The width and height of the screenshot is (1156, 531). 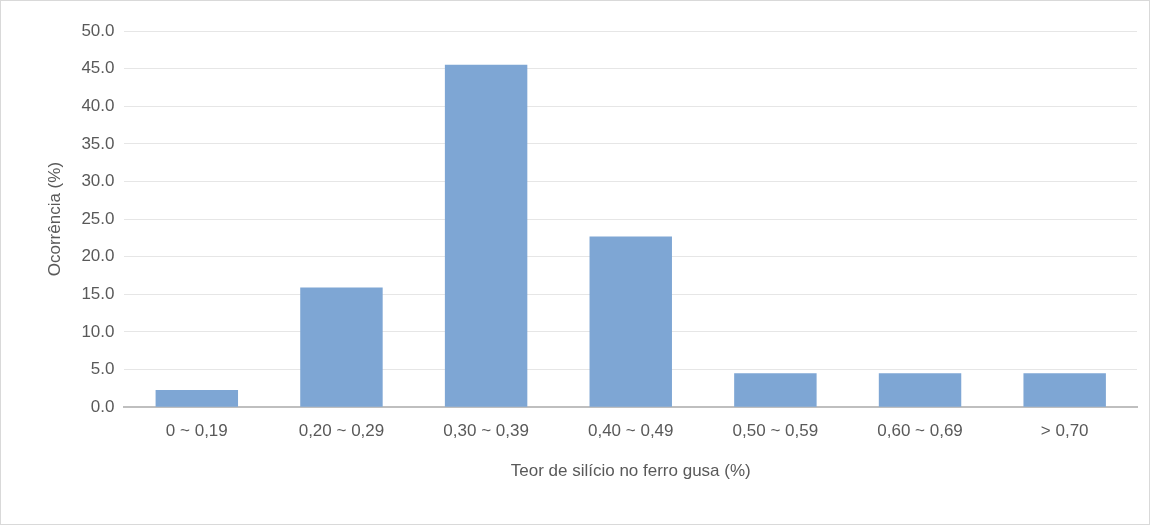 What do you see at coordinates (98, 143) in the screenshot?
I see `y-tick-label: 35.0` at bounding box center [98, 143].